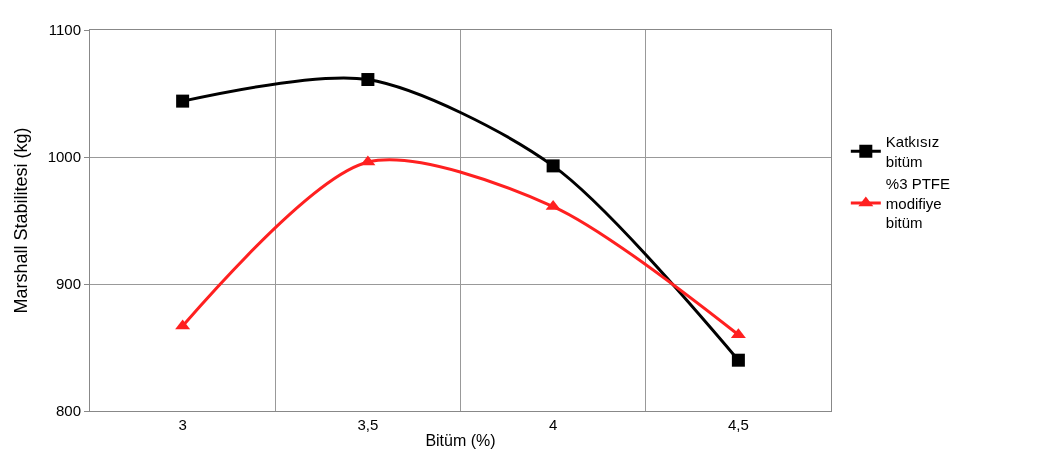 Image resolution: width=1051 pixels, height=471 pixels. What do you see at coordinates (553, 424) in the screenshot?
I see `x-tick-label: 4` at bounding box center [553, 424].